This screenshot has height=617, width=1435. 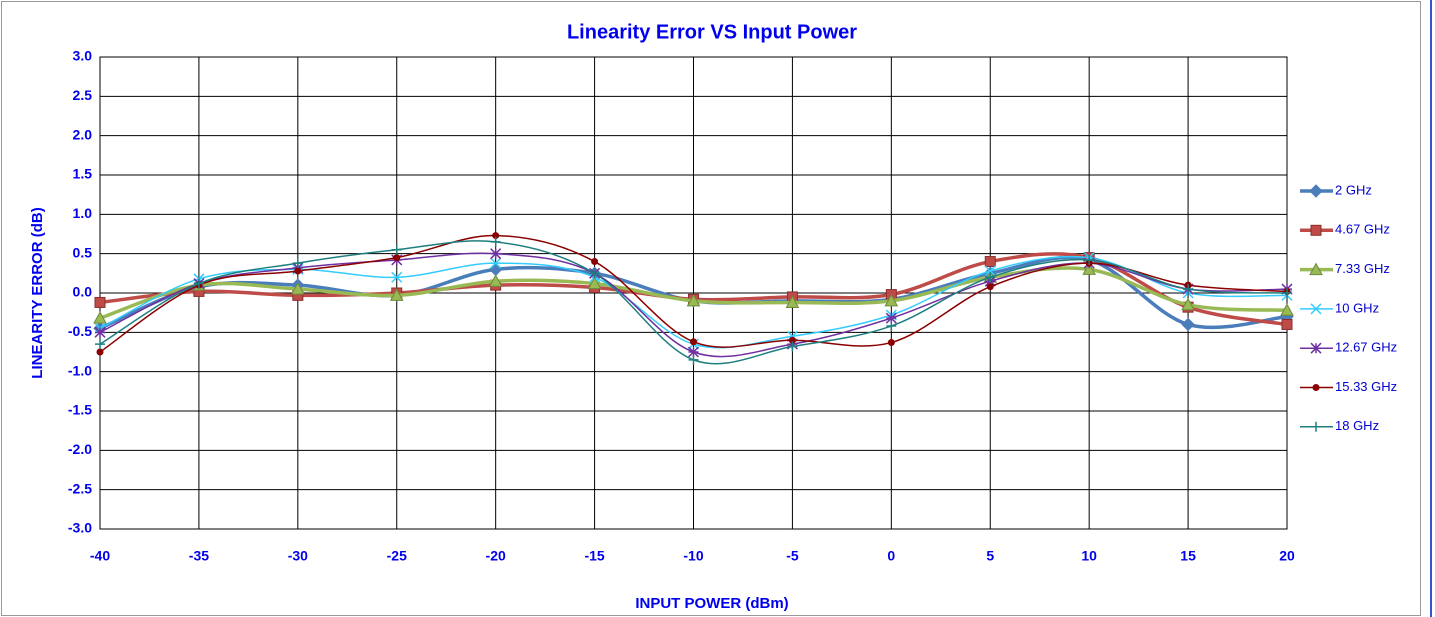 What do you see at coordinates (298, 556) in the screenshot?
I see `x-tick-label: -30` at bounding box center [298, 556].